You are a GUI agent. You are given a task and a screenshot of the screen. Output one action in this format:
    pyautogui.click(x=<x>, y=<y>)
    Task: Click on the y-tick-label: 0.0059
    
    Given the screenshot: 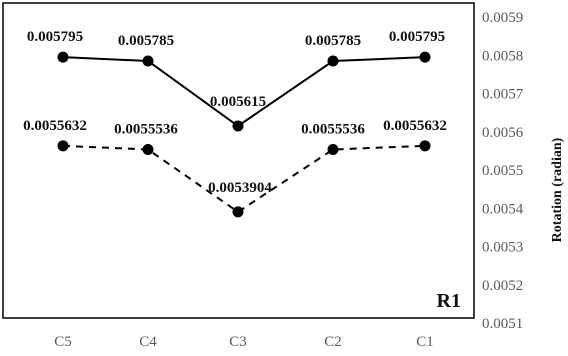 What is the action you would take?
    pyautogui.click(x=502, y=18)
    